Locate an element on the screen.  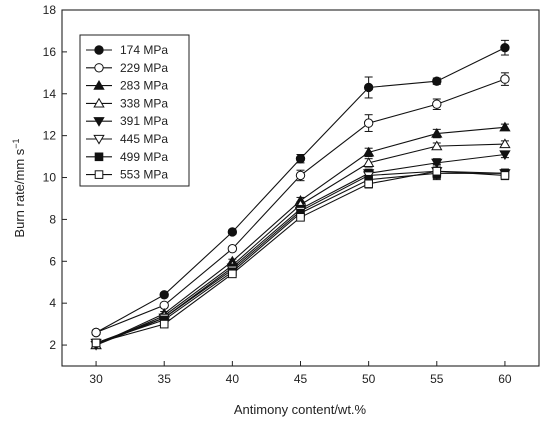
y-tick-label-0: 2 is located at coordinates (52, 345).